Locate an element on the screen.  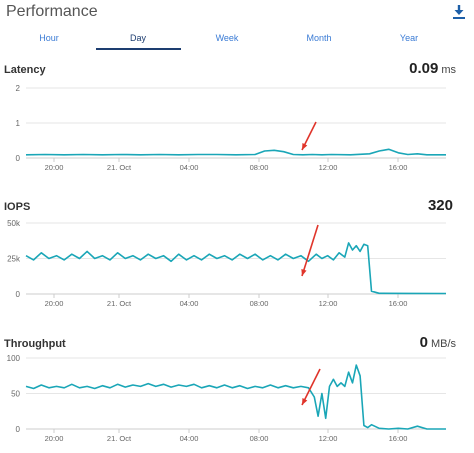
y-tick-label: 2 is located at coordinates (18, 88).